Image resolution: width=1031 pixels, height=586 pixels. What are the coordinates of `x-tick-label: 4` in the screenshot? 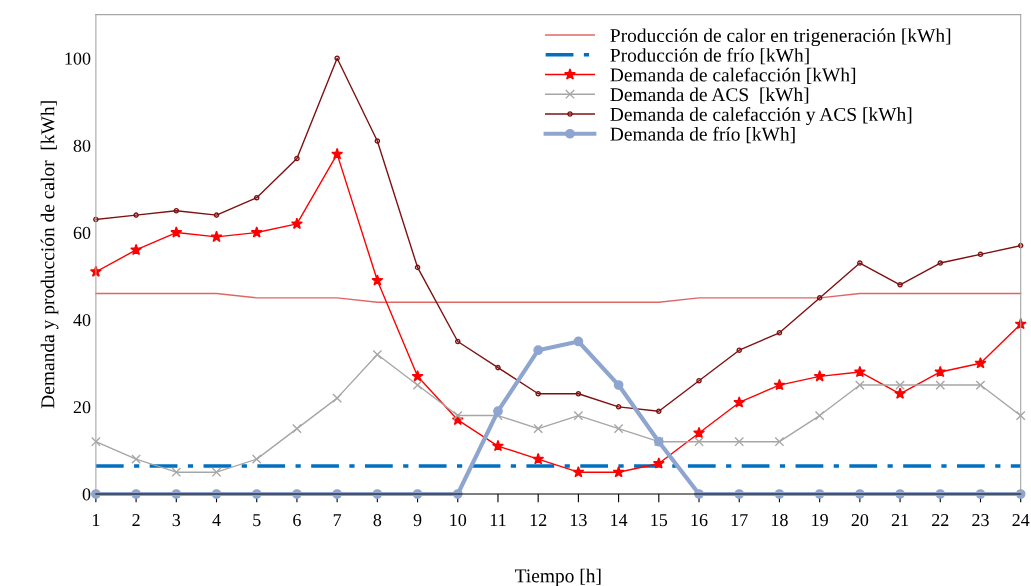 It's located at (216, 520).